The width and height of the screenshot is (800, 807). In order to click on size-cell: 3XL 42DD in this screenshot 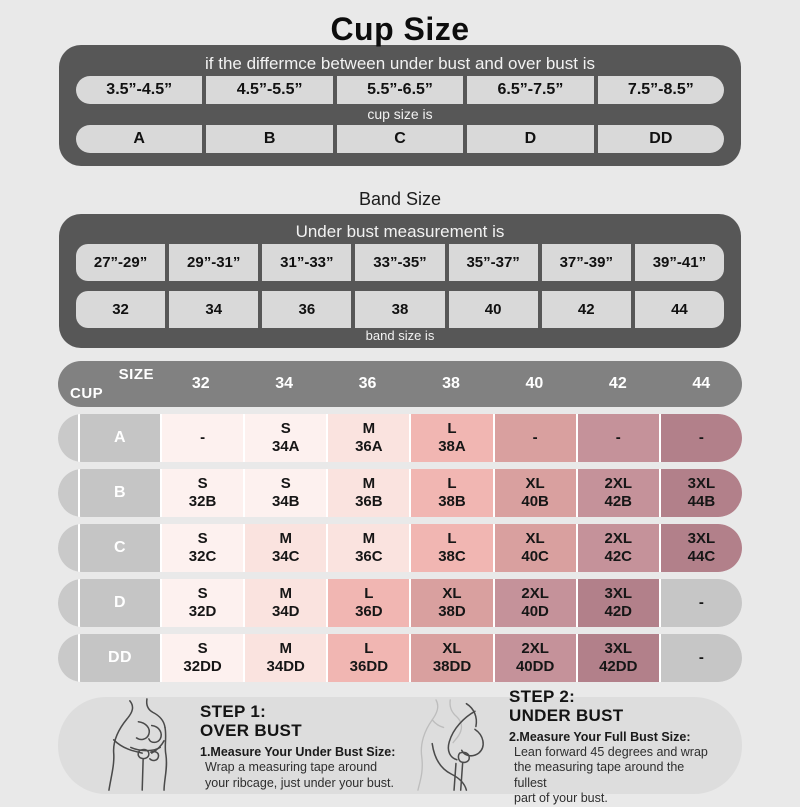, I will do `click(618, 658)`.